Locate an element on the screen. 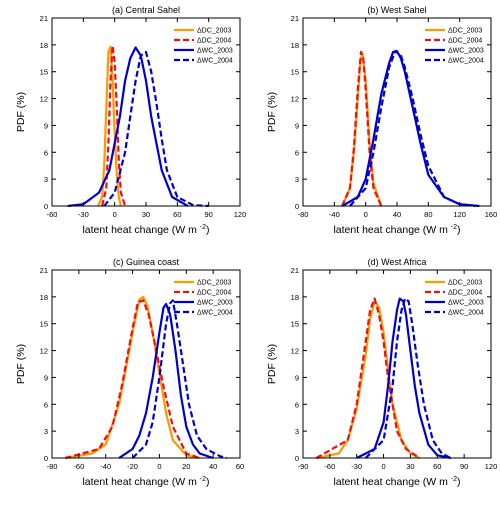 Image resolution: width=500 pixels, height=512 pixels. panel-title: (b) West Sahel is located at coordinates (396, 10).